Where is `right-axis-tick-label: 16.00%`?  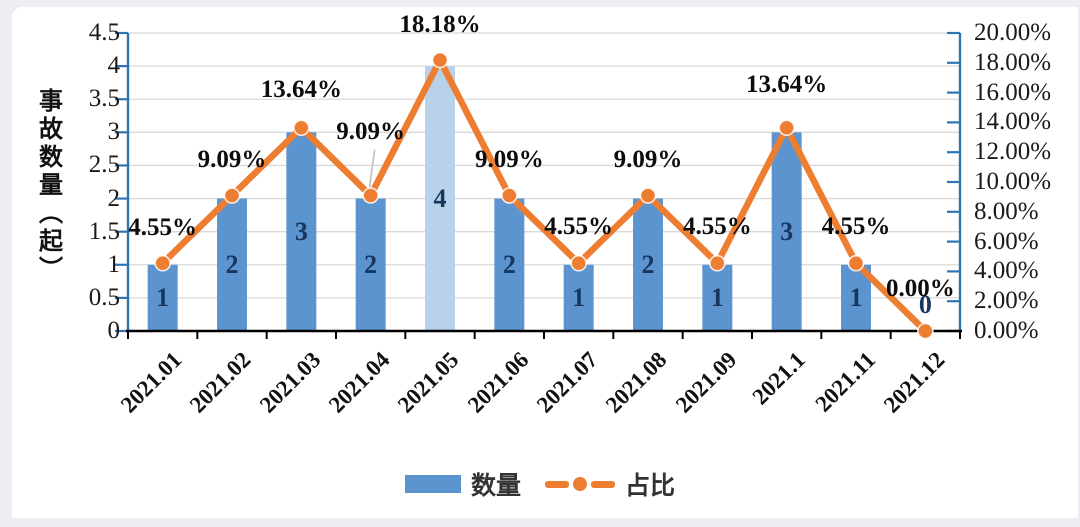 right-axis-tick-label: 16.00% is located at coordinates (1013, 92).